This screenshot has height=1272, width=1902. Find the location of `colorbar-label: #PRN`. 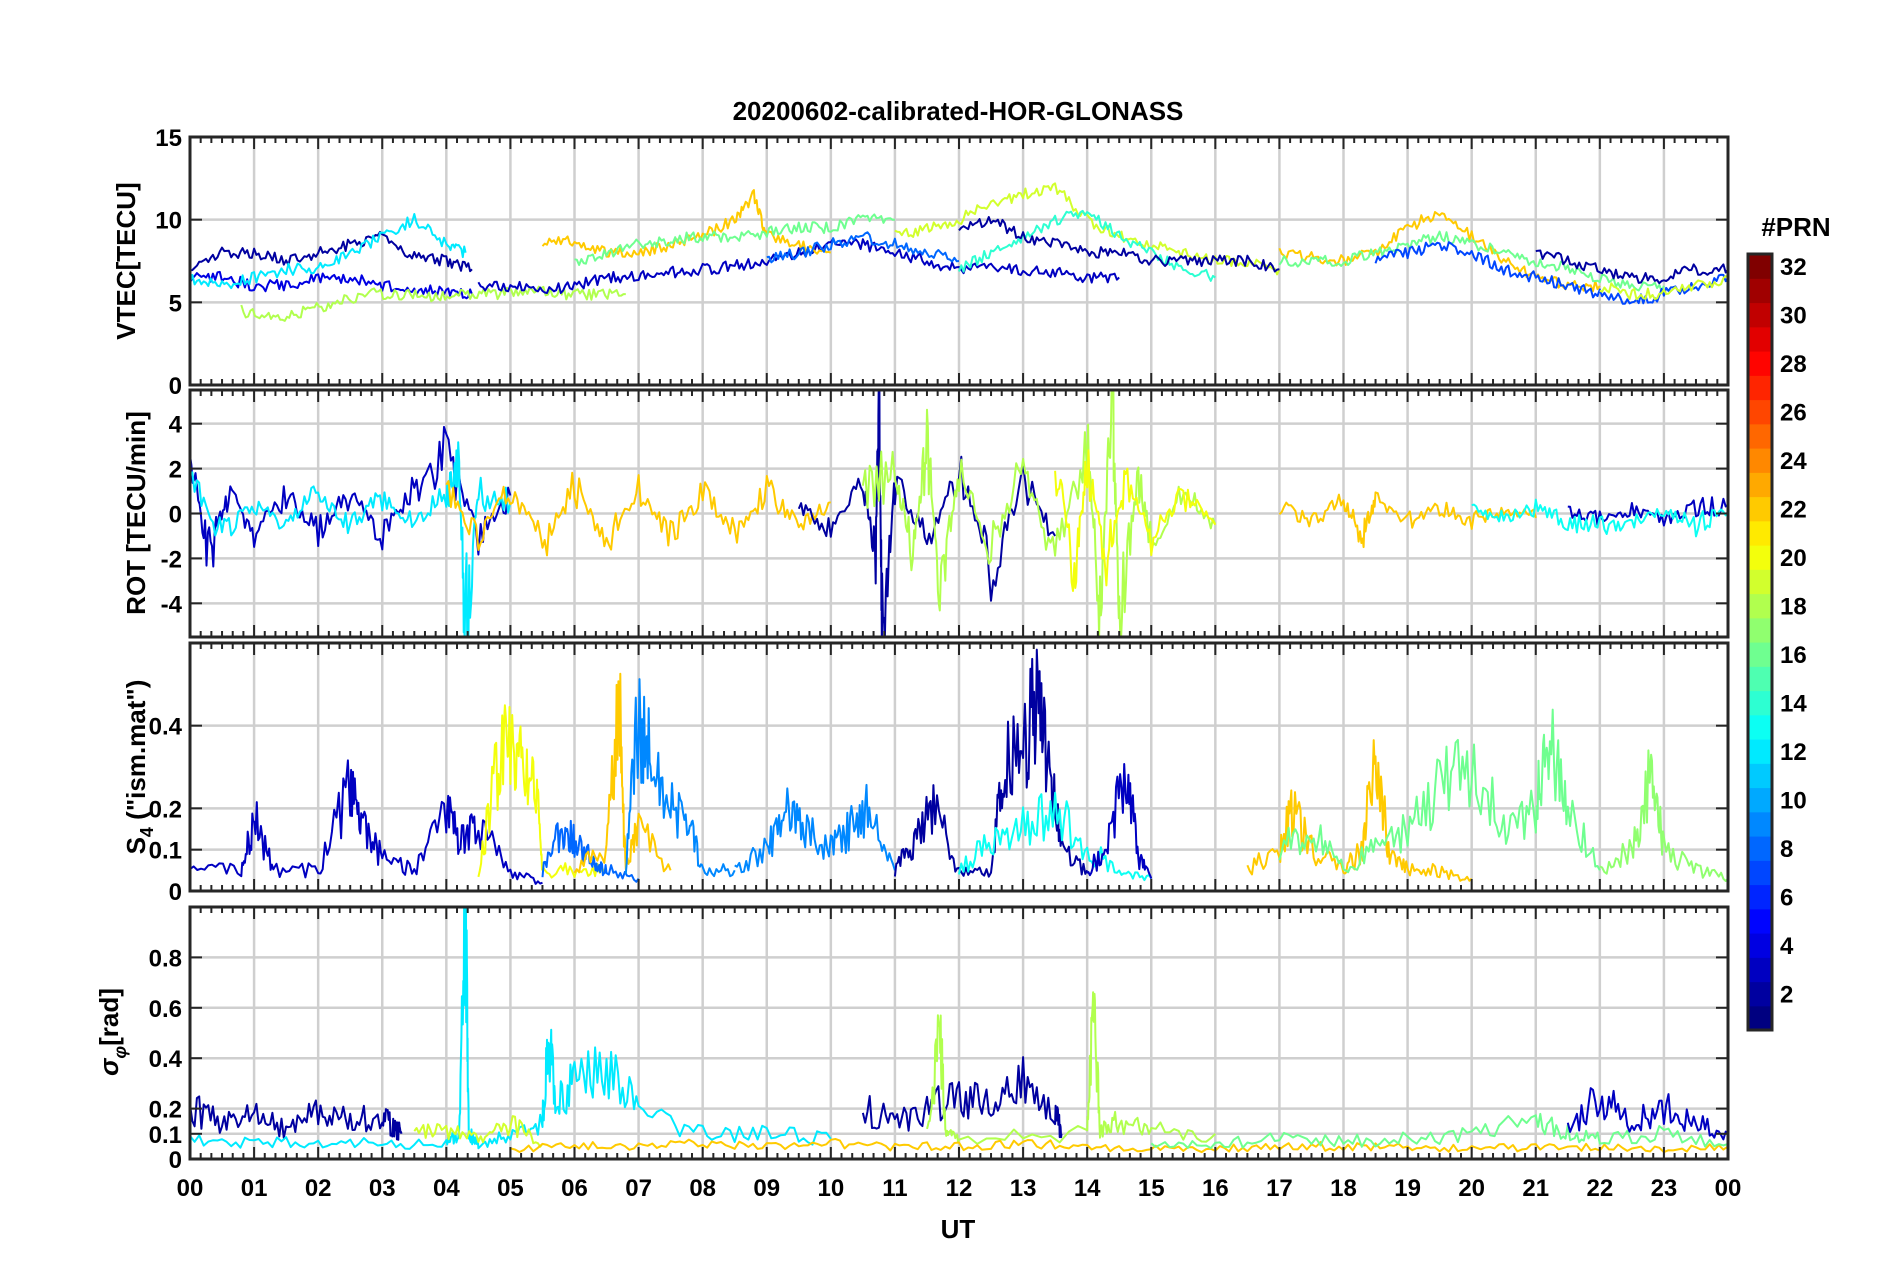

colorbar-label: #PRN is located at coordinates (1795, 227).